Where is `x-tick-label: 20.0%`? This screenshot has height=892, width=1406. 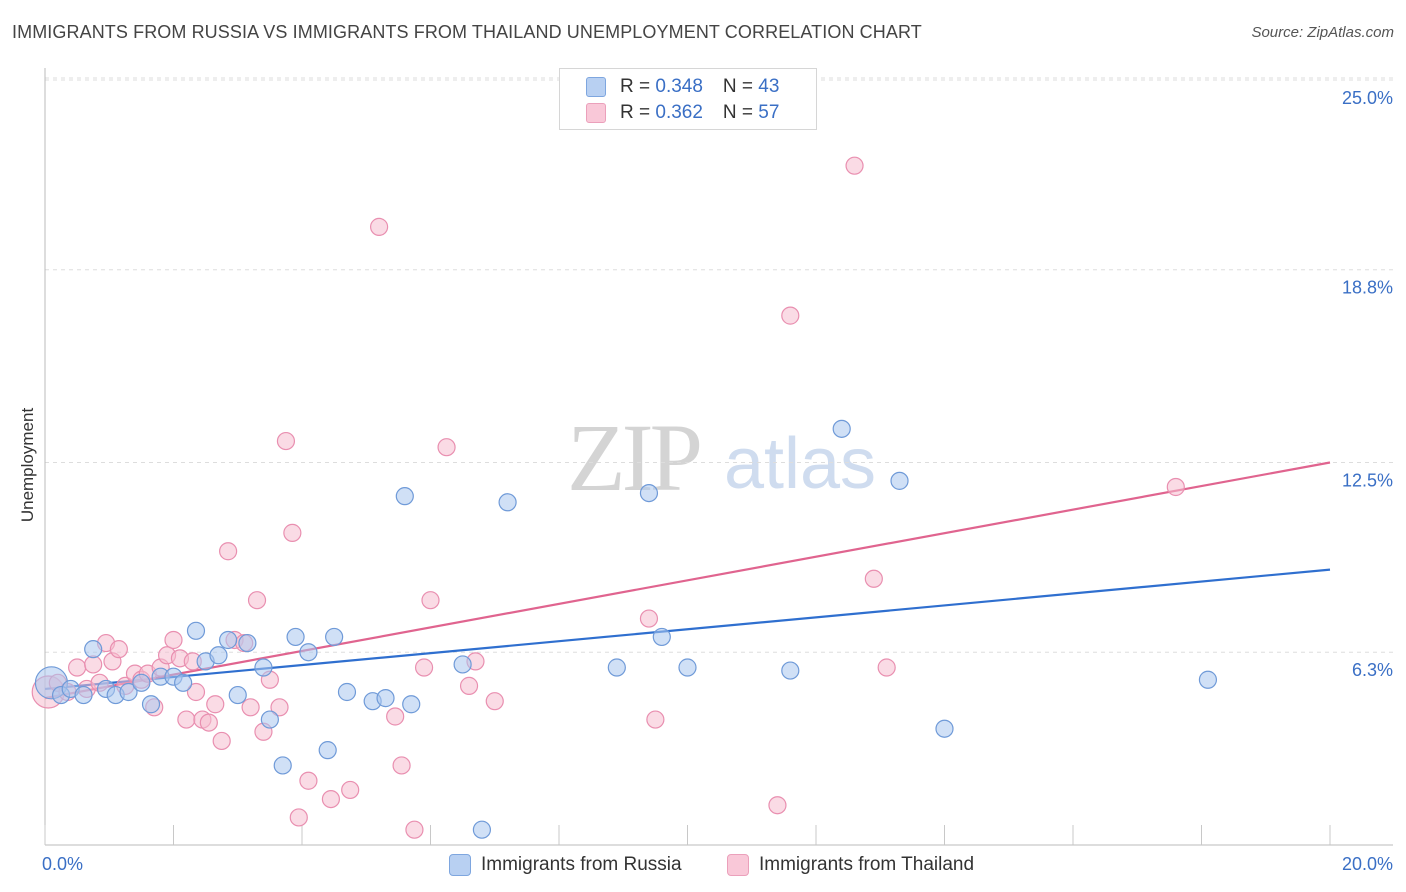
x-tick-label: 20.0% is located at coordinates (1367, 864).